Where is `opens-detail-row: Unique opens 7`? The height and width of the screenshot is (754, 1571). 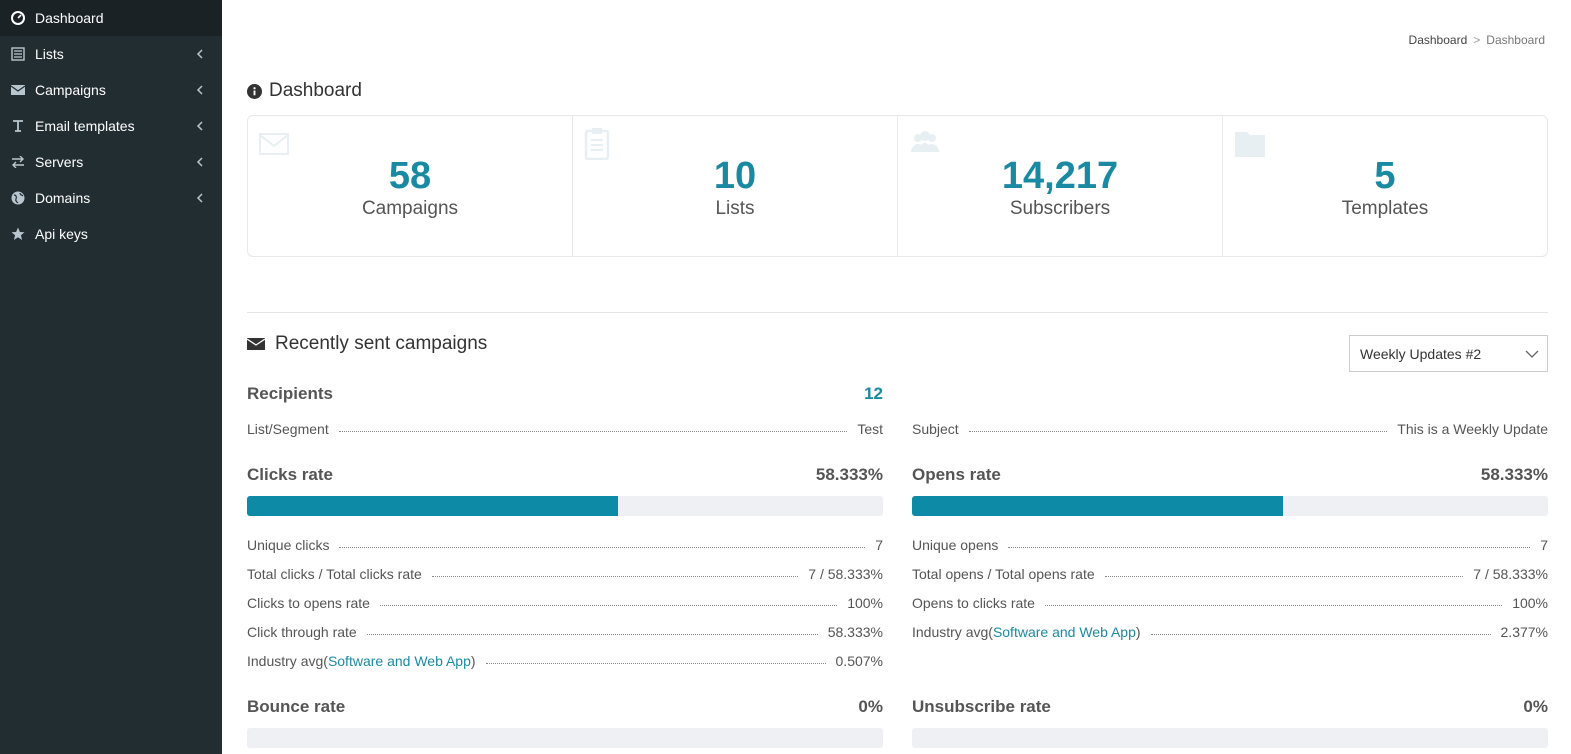
opens-detail-row: Unique opens 7 is located at coordinates (1230, 543).